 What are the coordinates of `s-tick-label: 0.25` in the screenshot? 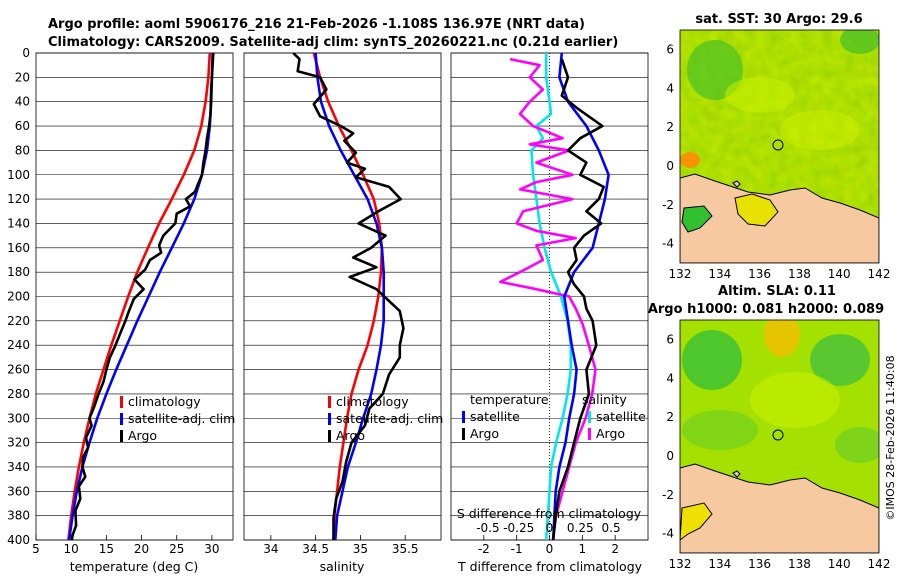 It's located at (580, 528).